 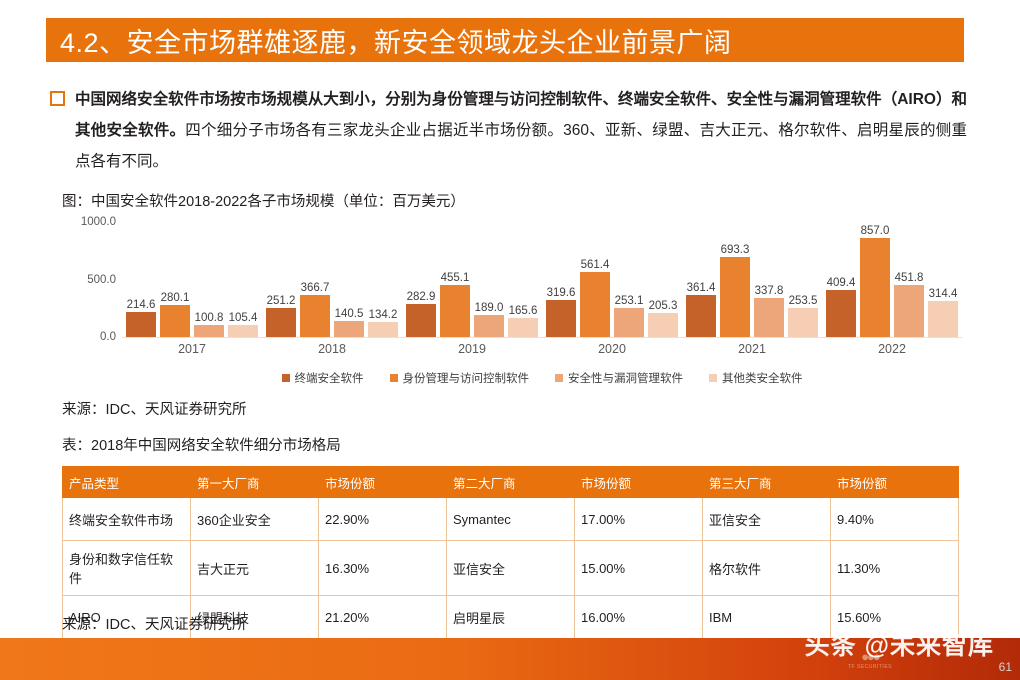 What do you see at coordinates (254, 482) in the screenshot?
I see `table-column-header: 第一大厂商` at bounding box center [254, 482].